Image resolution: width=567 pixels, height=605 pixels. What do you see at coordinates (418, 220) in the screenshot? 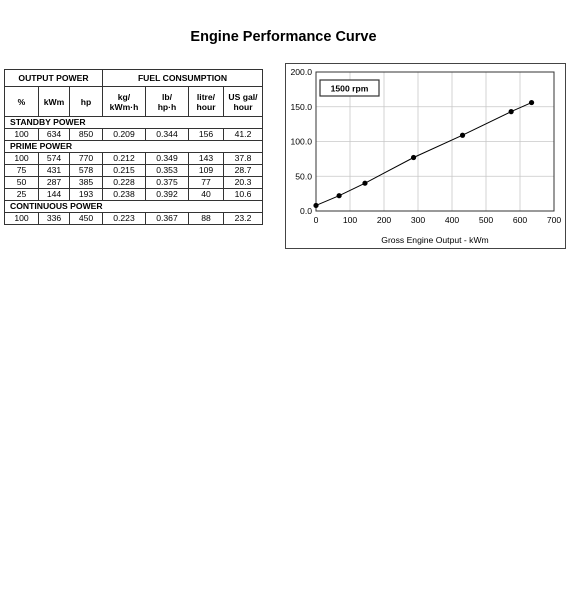
I see `x-tick-label: 300` at bounding box center [418, 220].